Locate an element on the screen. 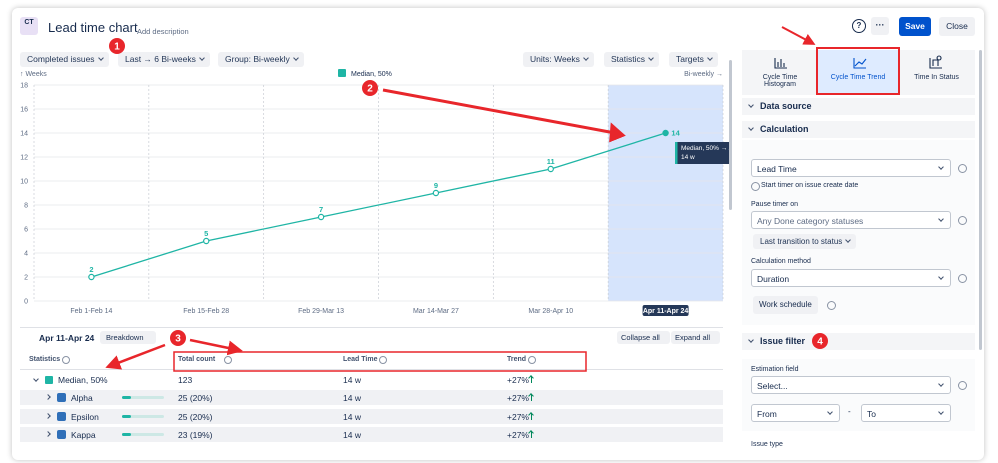 The height and width of the screenshot is (463, 998). table-cell: Alpha is located at coordinates (82, 398).